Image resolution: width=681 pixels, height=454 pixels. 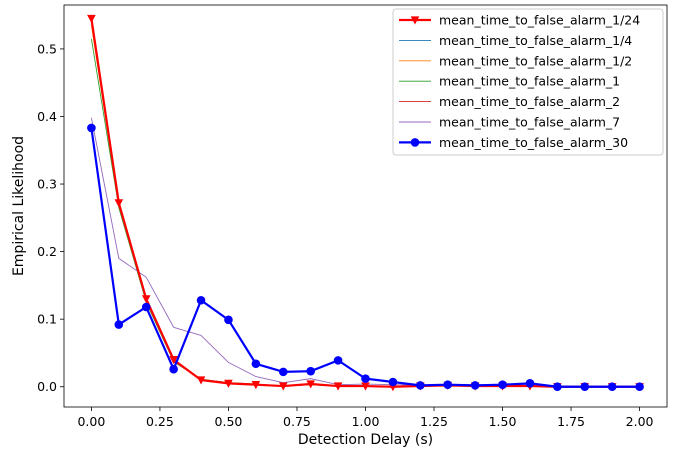 What do you see at coordinates (47, 319) in the screenshot?
I see `y-tick-label: 0.1` at bounding box center [47, 319].